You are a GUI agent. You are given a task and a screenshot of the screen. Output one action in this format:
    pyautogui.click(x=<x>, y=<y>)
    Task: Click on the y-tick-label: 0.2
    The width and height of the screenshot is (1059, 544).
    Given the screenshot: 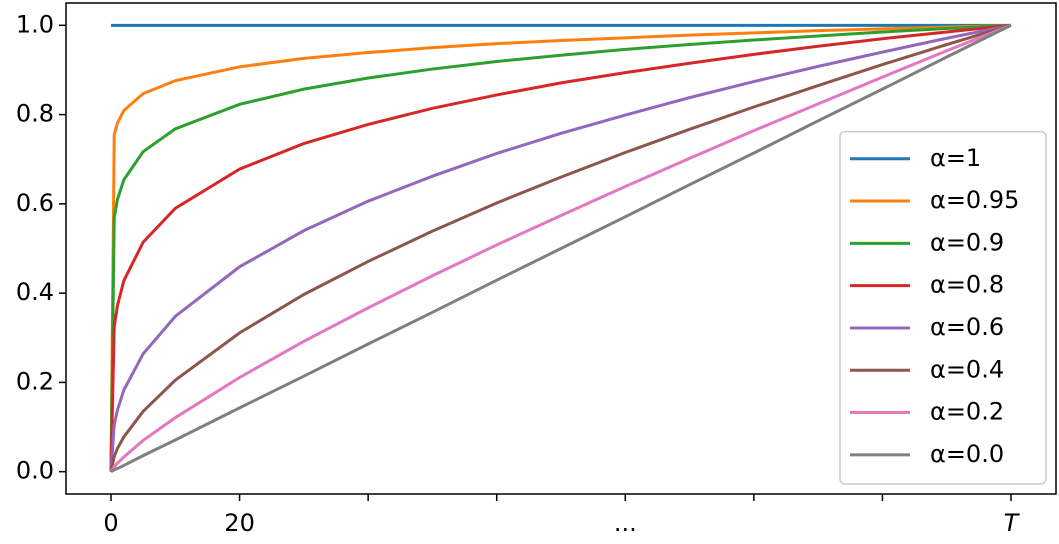 What is the action you would take?
    pyautogui.click(x=35, y=381)
    